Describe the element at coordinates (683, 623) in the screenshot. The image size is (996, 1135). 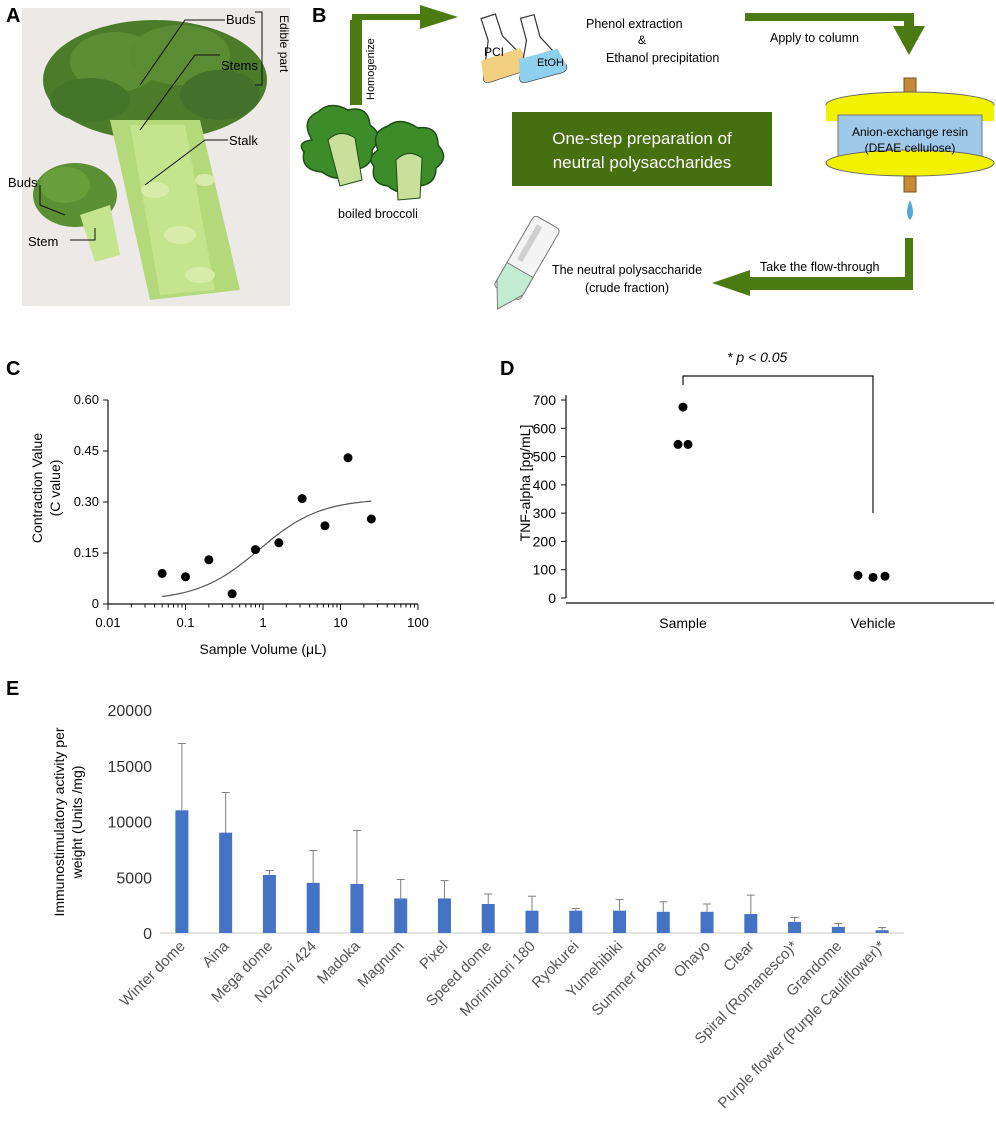
I see `d-x-category-label: Sample` at that location.